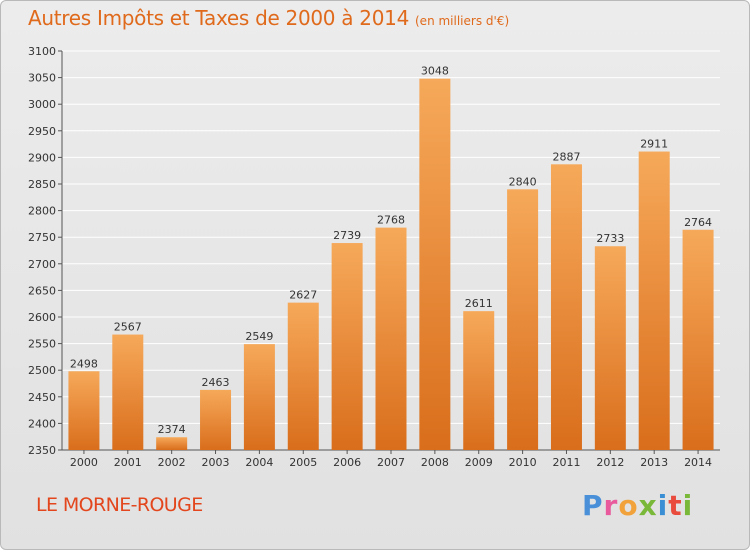 Image resolution: width=750 pixels, height=550 pixels. What do you see at coordinates (347, 346) in the screenshot?
I see `bar-2006` at bounding box center [347, 346].